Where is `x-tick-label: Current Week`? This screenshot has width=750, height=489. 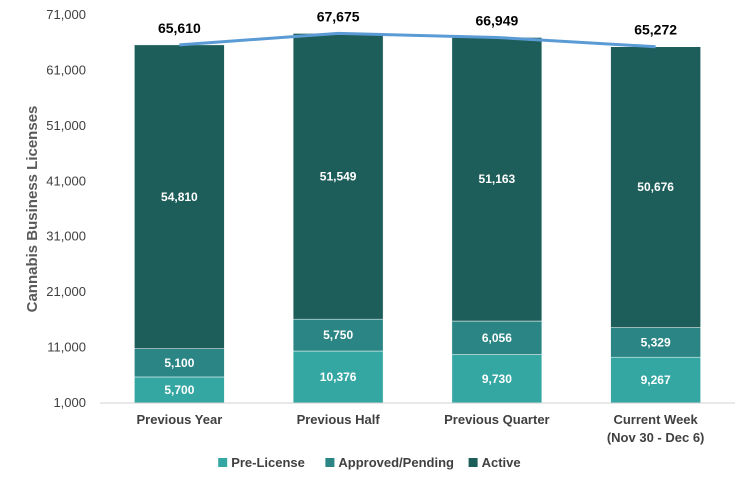 x-tick-label: Current Week is located at coordinates (655, 419).